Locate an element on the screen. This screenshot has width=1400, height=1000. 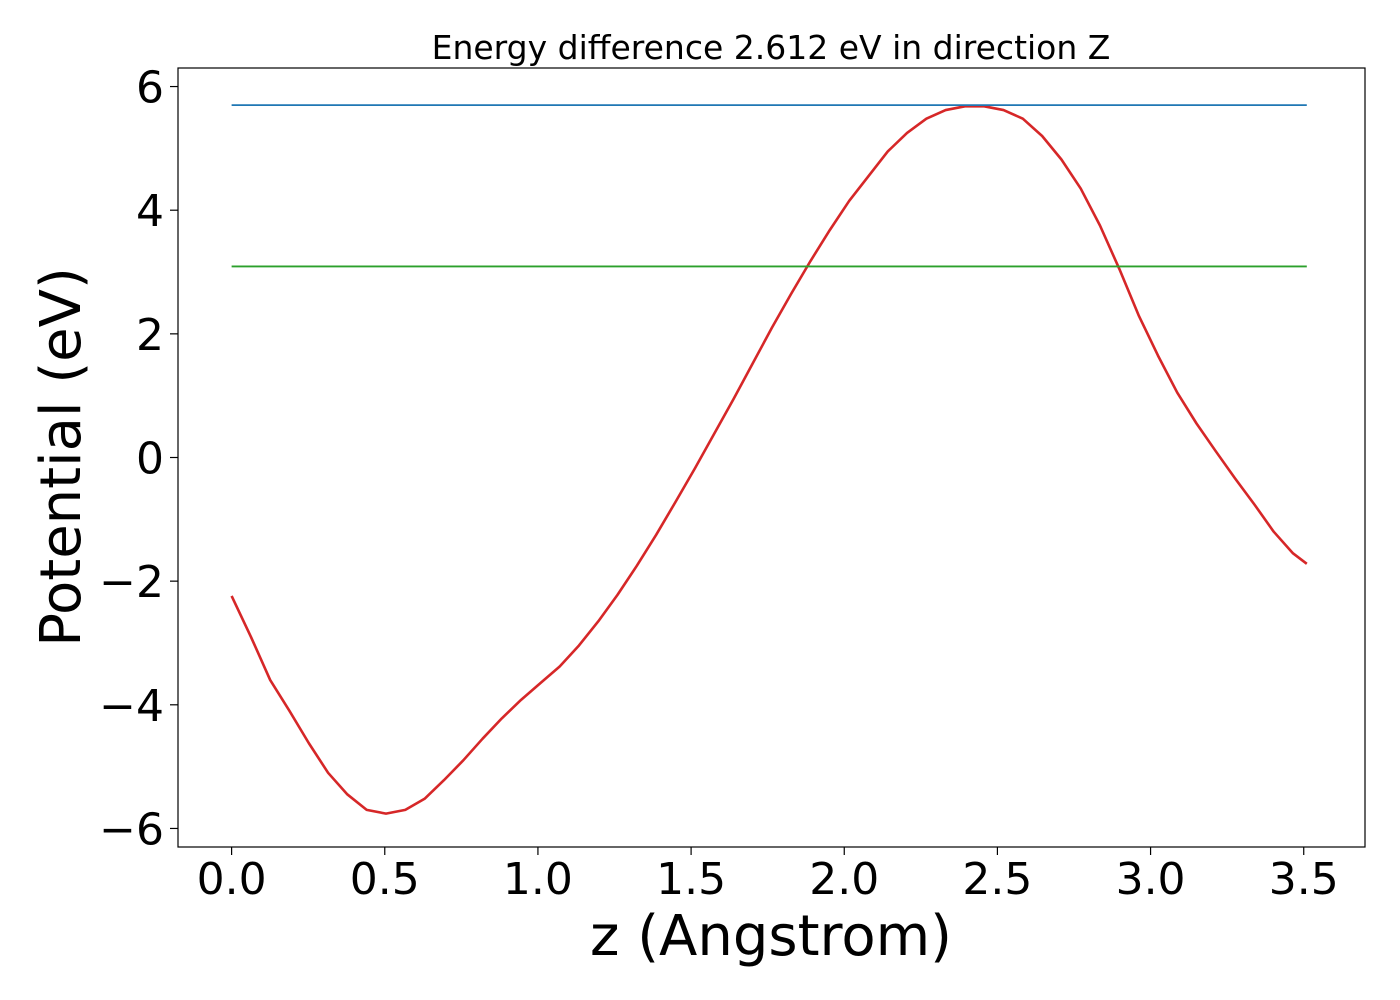
y-tick-label: −6 is located at coordinates (131, 829).